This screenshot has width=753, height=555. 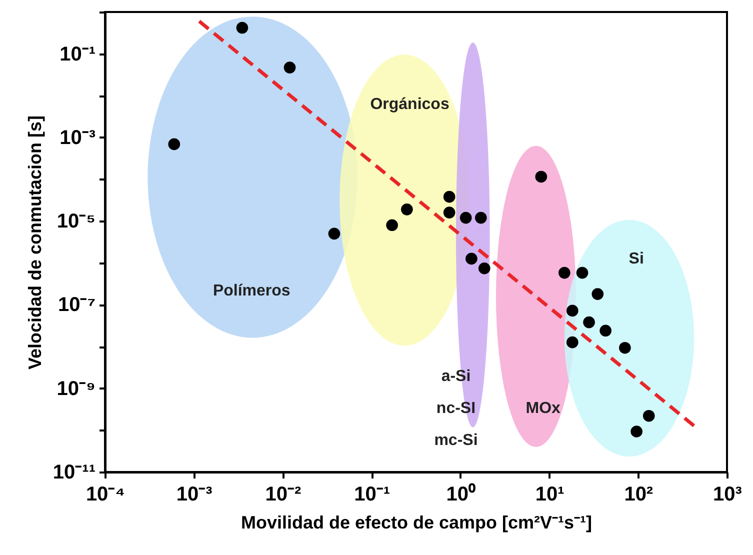 I want to click on annotation: nc-SI, so click(x=456, y=409).